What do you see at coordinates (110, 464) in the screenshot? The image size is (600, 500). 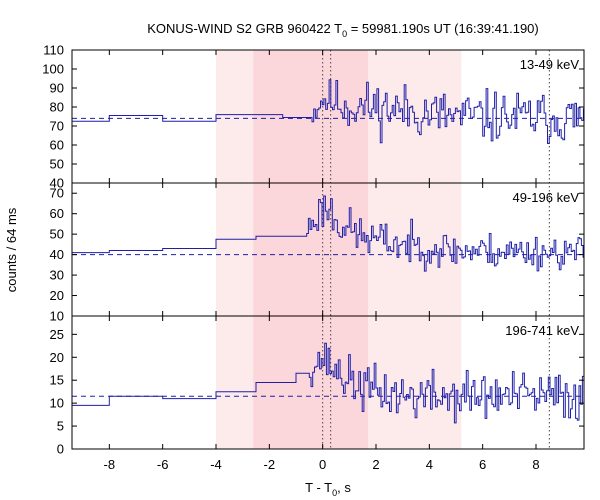 I see `xtick-label: -8` at bounding box center [110, 464].